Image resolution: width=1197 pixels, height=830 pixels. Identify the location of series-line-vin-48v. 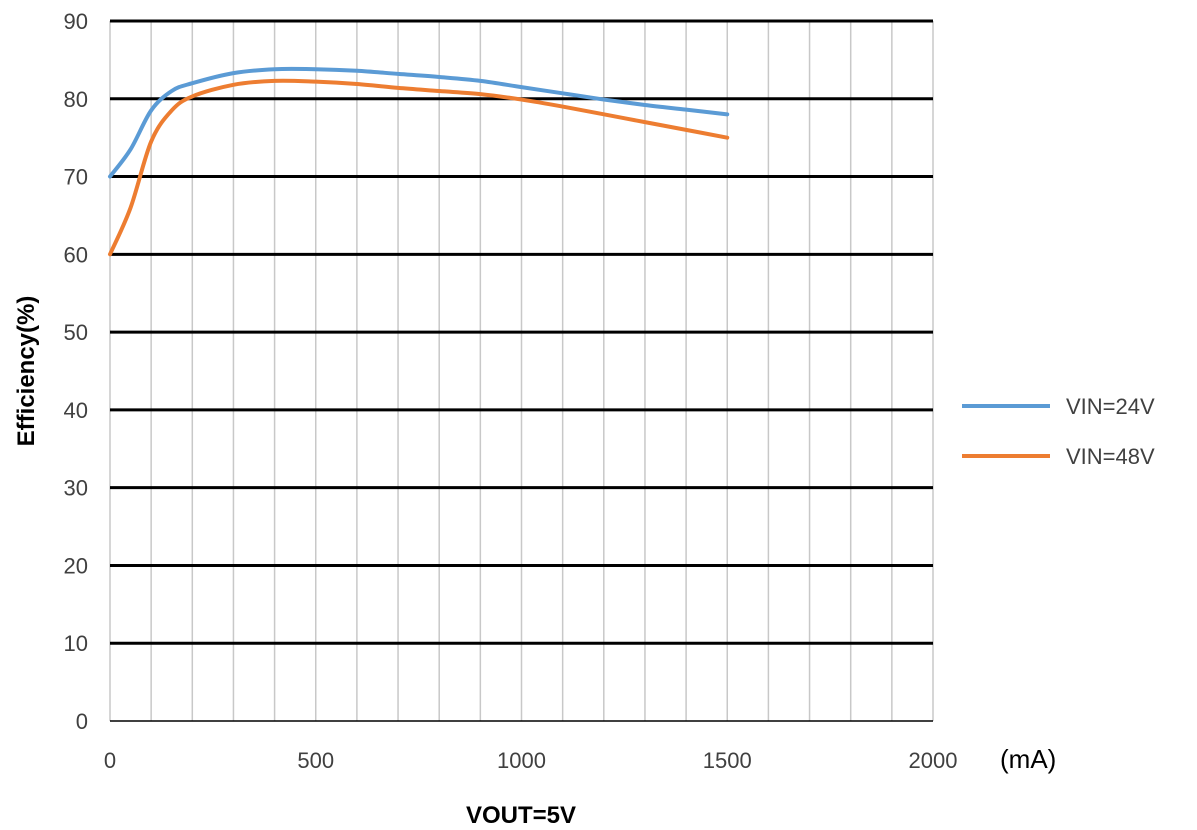
(419, 167).